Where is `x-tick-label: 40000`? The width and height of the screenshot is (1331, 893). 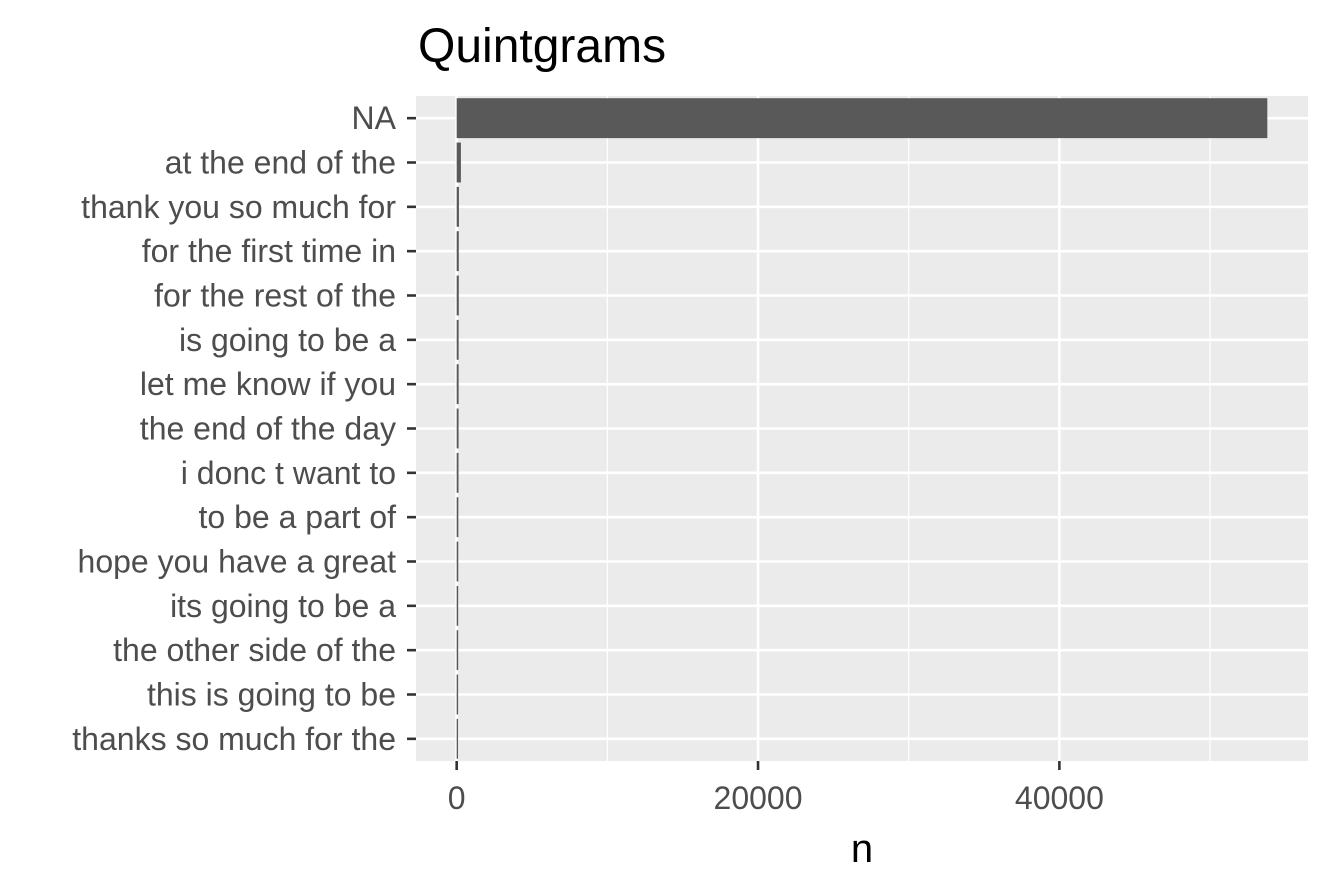 x-tick-label: 40000 is located at coordinates (1059, 798).